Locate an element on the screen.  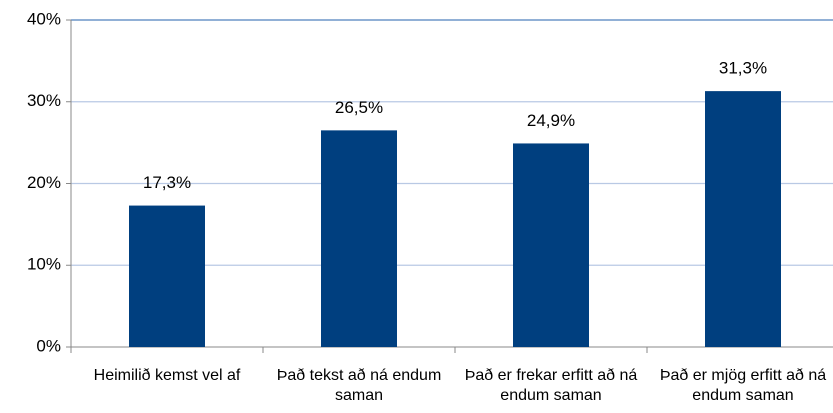
data-label: 26,5% is located at coordinates (359, 107).